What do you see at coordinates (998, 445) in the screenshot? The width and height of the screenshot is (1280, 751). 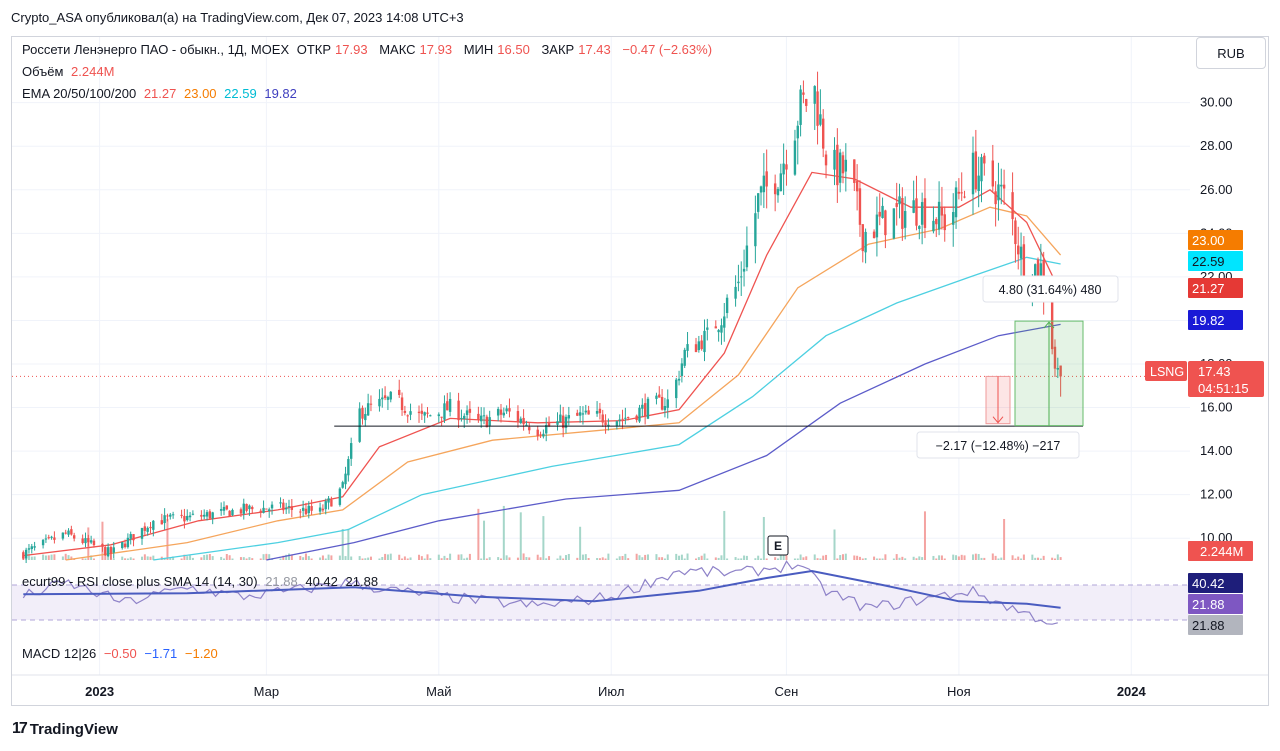 I see `measure-down-label: −2.17 (−12.48%) −217` at bounding box center [998, 445].